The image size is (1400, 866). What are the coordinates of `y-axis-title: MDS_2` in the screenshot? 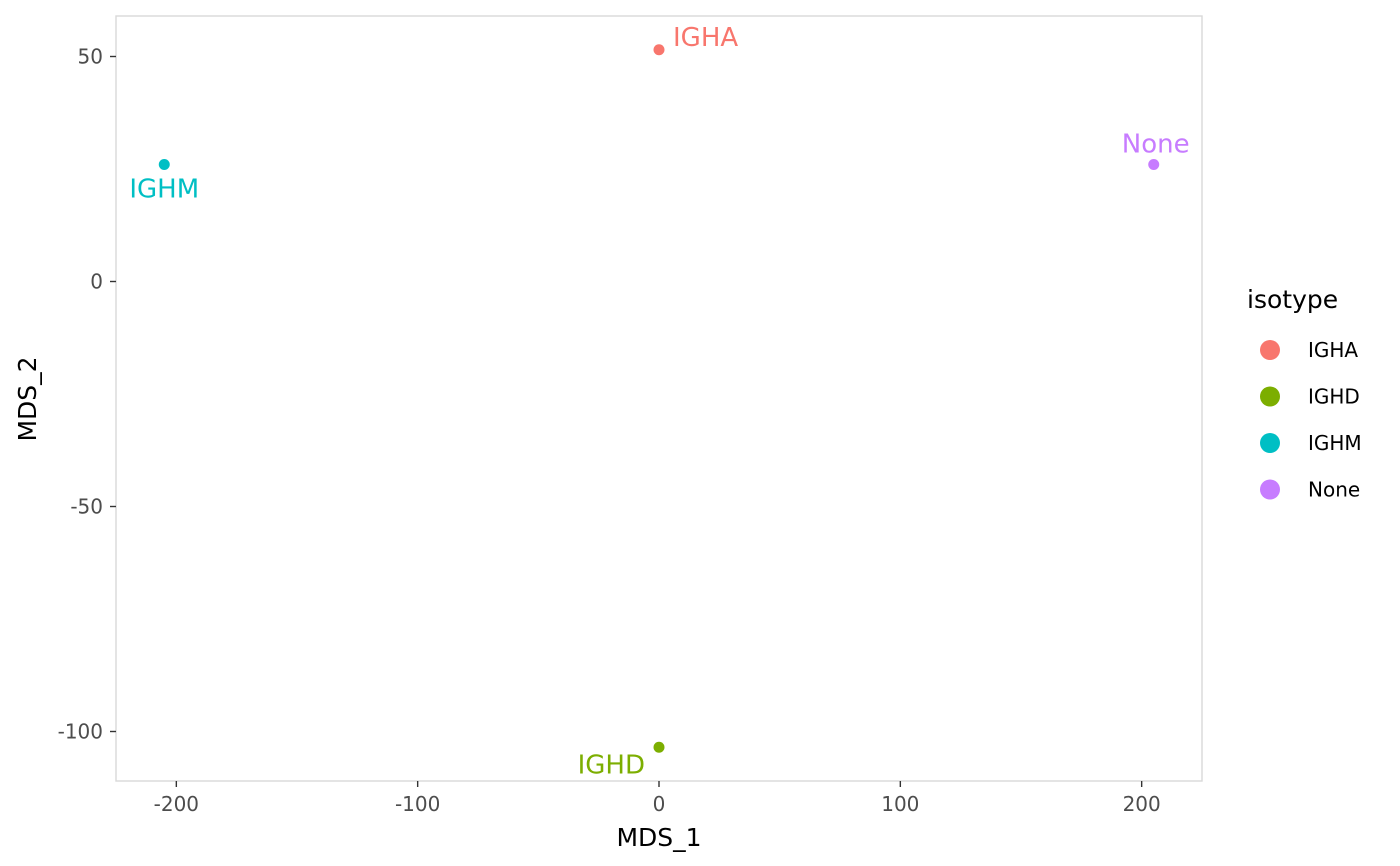 It's located at (27, 398).